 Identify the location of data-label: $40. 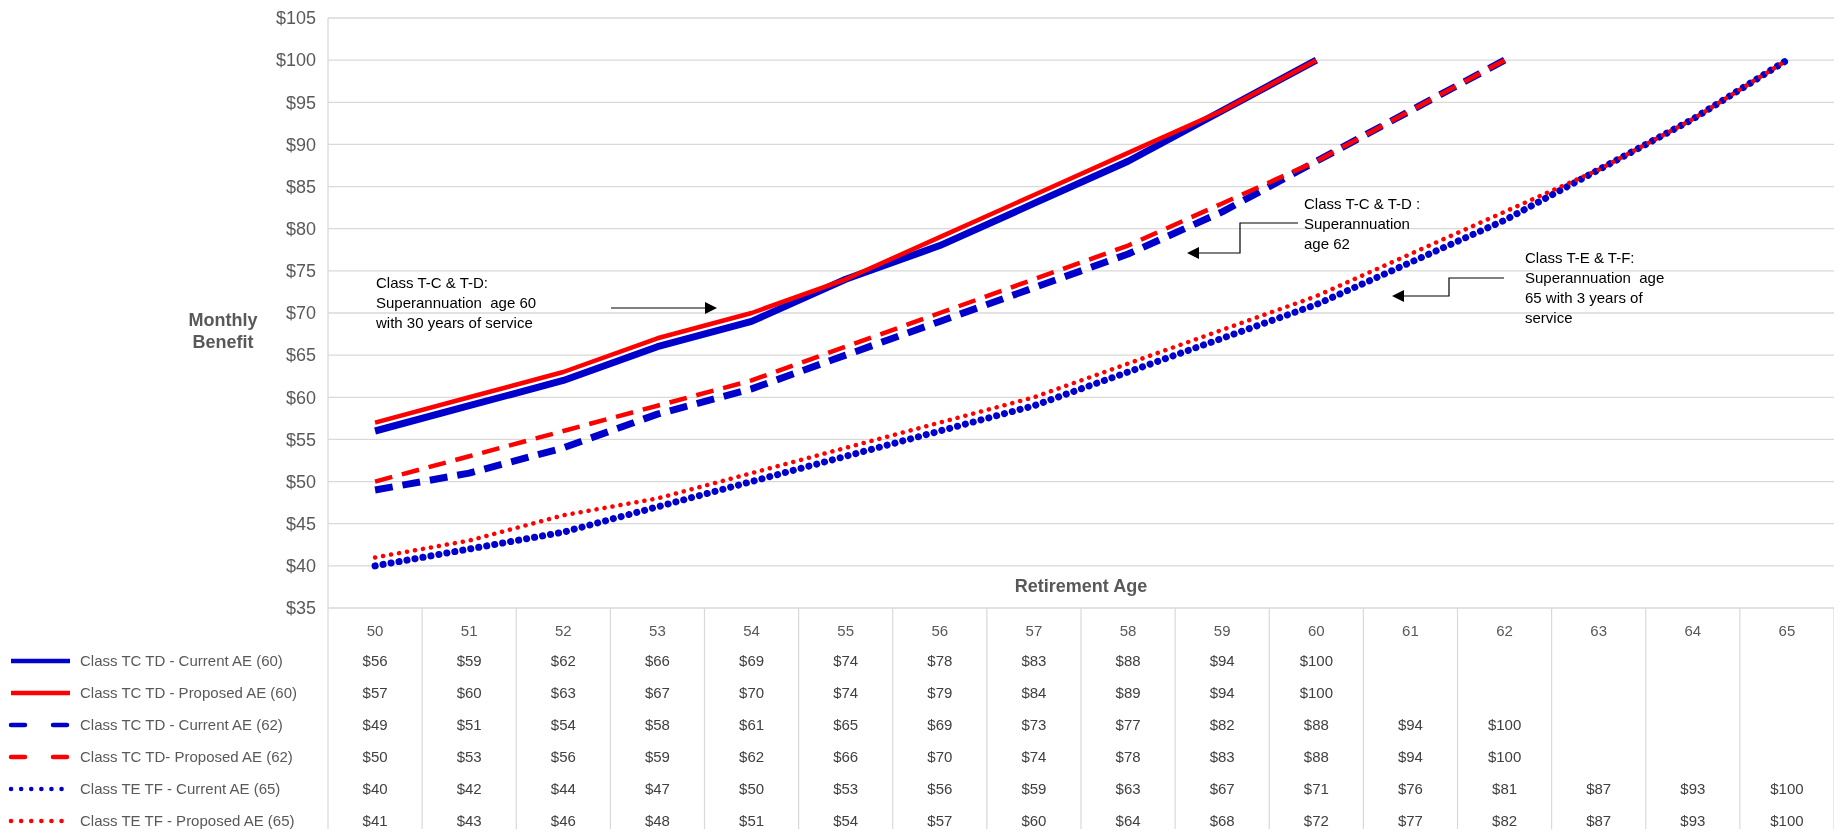
(375, 789).